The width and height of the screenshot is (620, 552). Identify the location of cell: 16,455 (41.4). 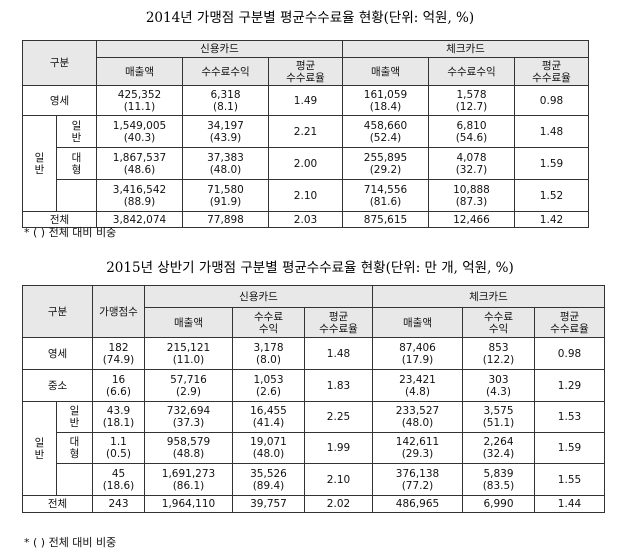
(268, 417).